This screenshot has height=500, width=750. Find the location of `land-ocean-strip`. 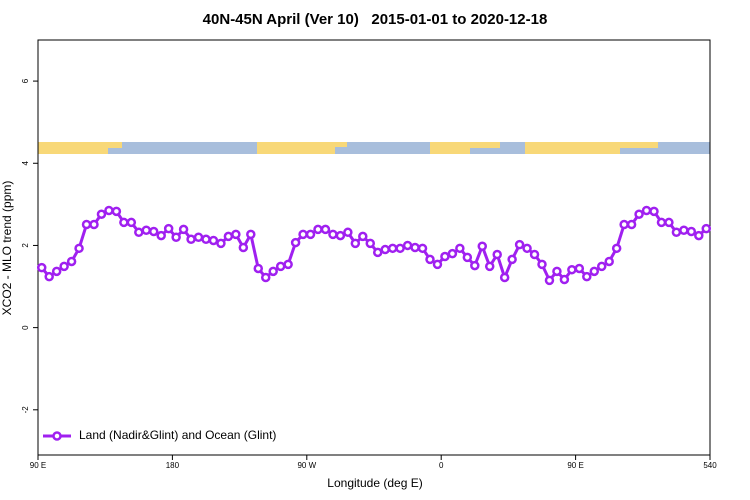

land-ocean-strip is located at coordinates (374, 148).